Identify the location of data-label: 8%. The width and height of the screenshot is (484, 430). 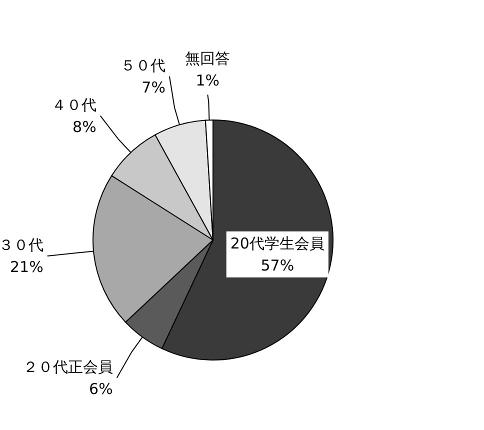
(84, 127).